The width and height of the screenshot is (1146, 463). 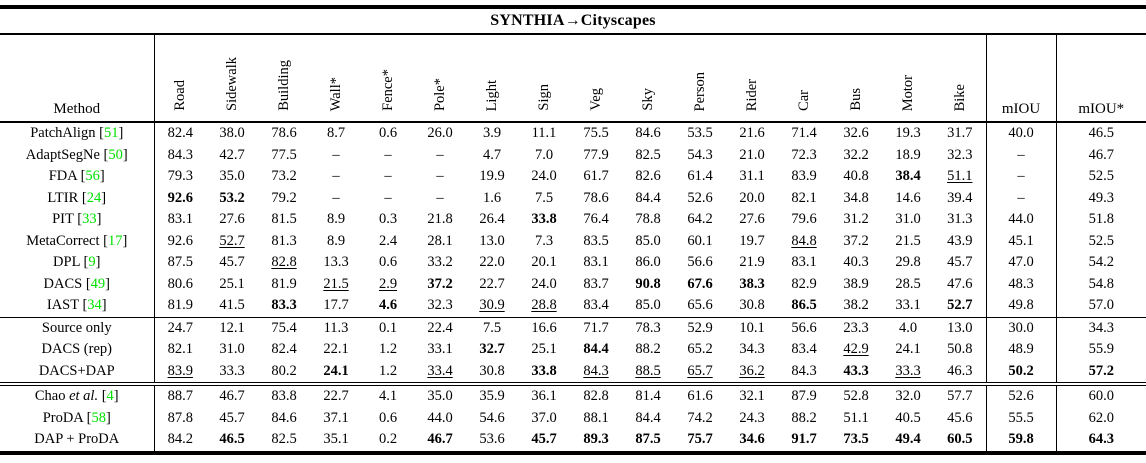 I want to click on value-text: 46.5, so click(x=232, y=439).